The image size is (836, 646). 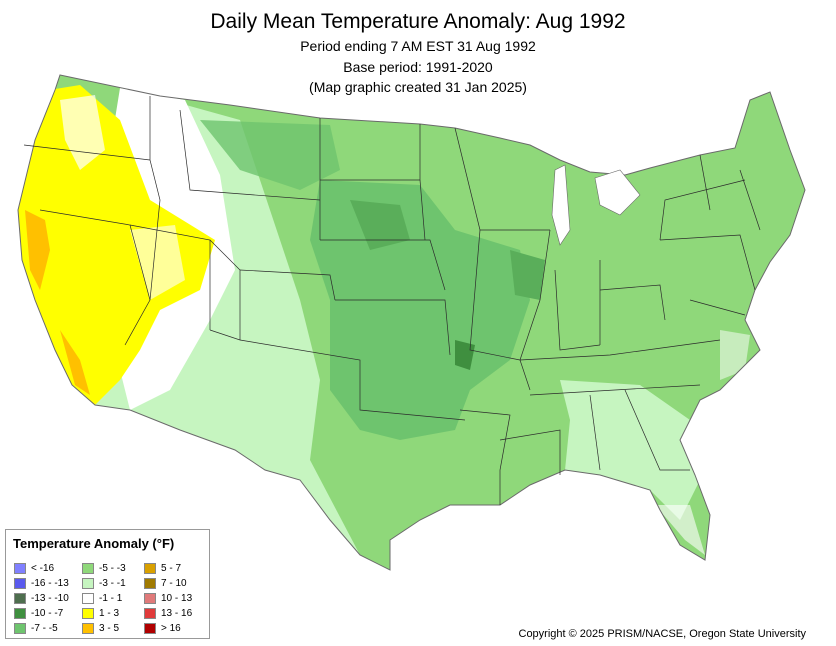 I want to click on legend-item: < -16, so click(x=34, y=569).